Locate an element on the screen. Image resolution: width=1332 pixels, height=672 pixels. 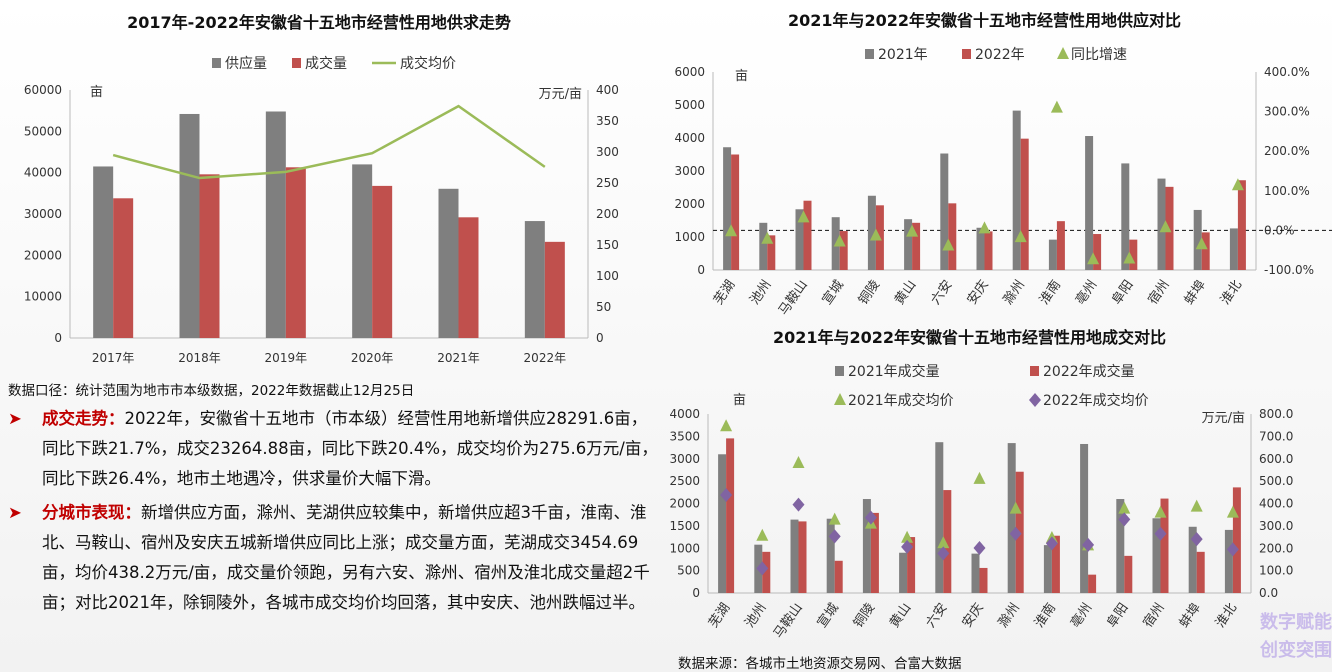
y2-axis-unit: 万元/亩 is located at coordinates (560, 94).